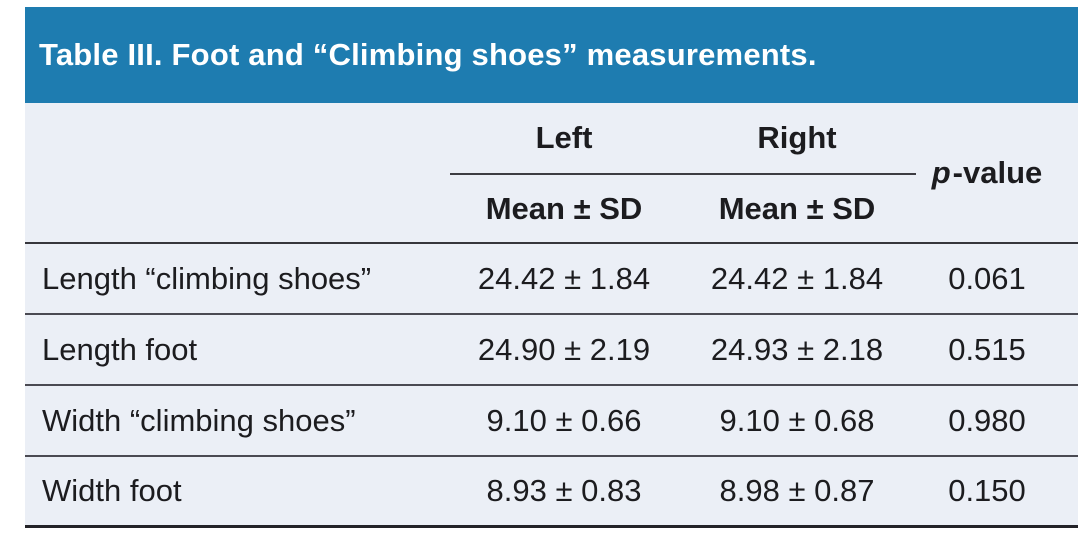  I want to click on p-value-rest: -value, so click(997, 172).